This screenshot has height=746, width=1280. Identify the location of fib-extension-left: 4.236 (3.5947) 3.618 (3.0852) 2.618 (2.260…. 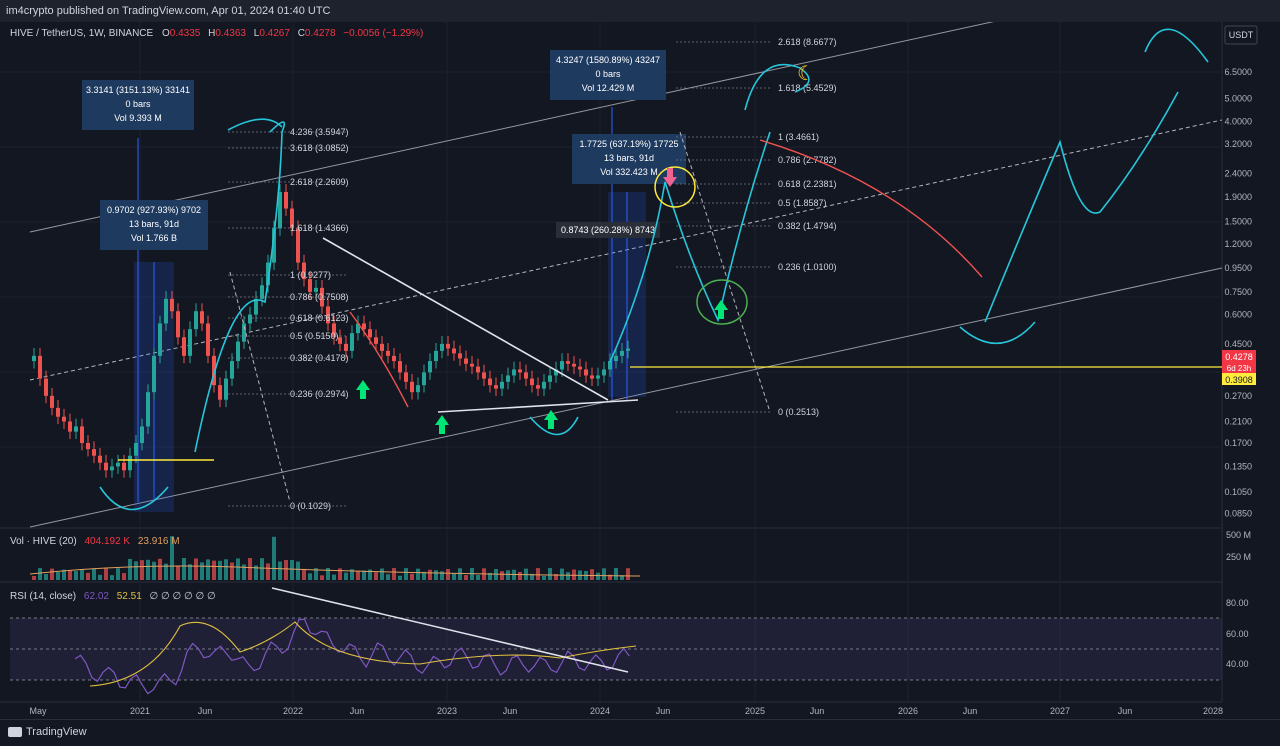
(288, 319).